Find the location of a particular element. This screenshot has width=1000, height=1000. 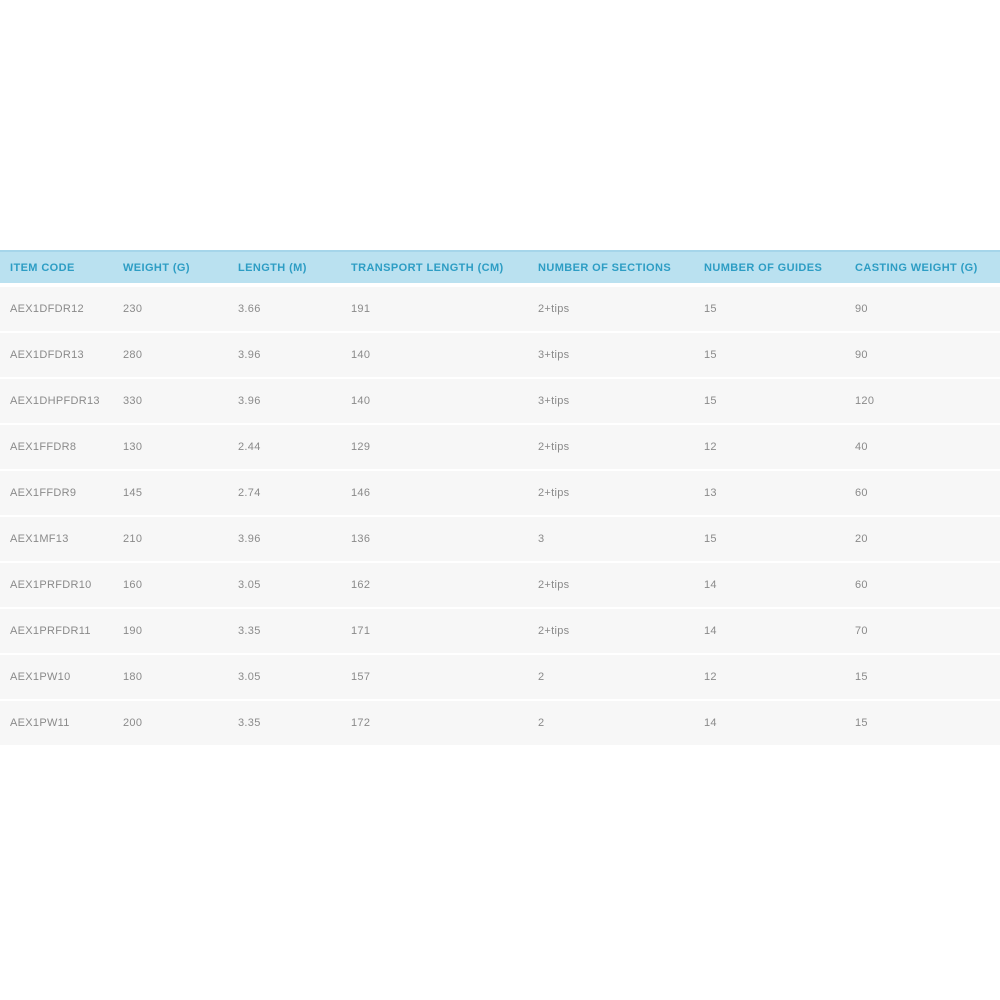

cell-item-code: AEX1DHPFDR13 is located at coordinates (55, 401).